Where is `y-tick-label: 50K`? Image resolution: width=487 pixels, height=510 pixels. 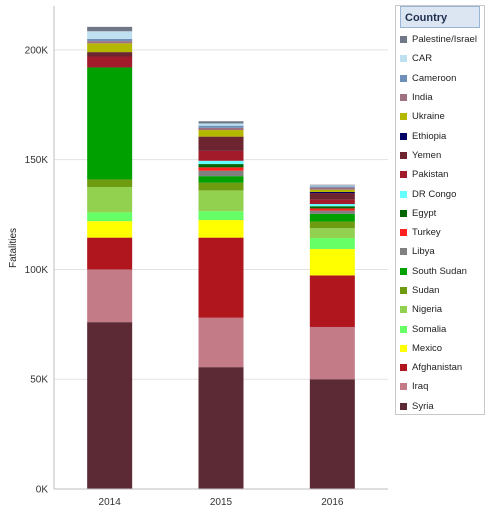 y-tick-label: 50K is located at coordinates (39, 380).